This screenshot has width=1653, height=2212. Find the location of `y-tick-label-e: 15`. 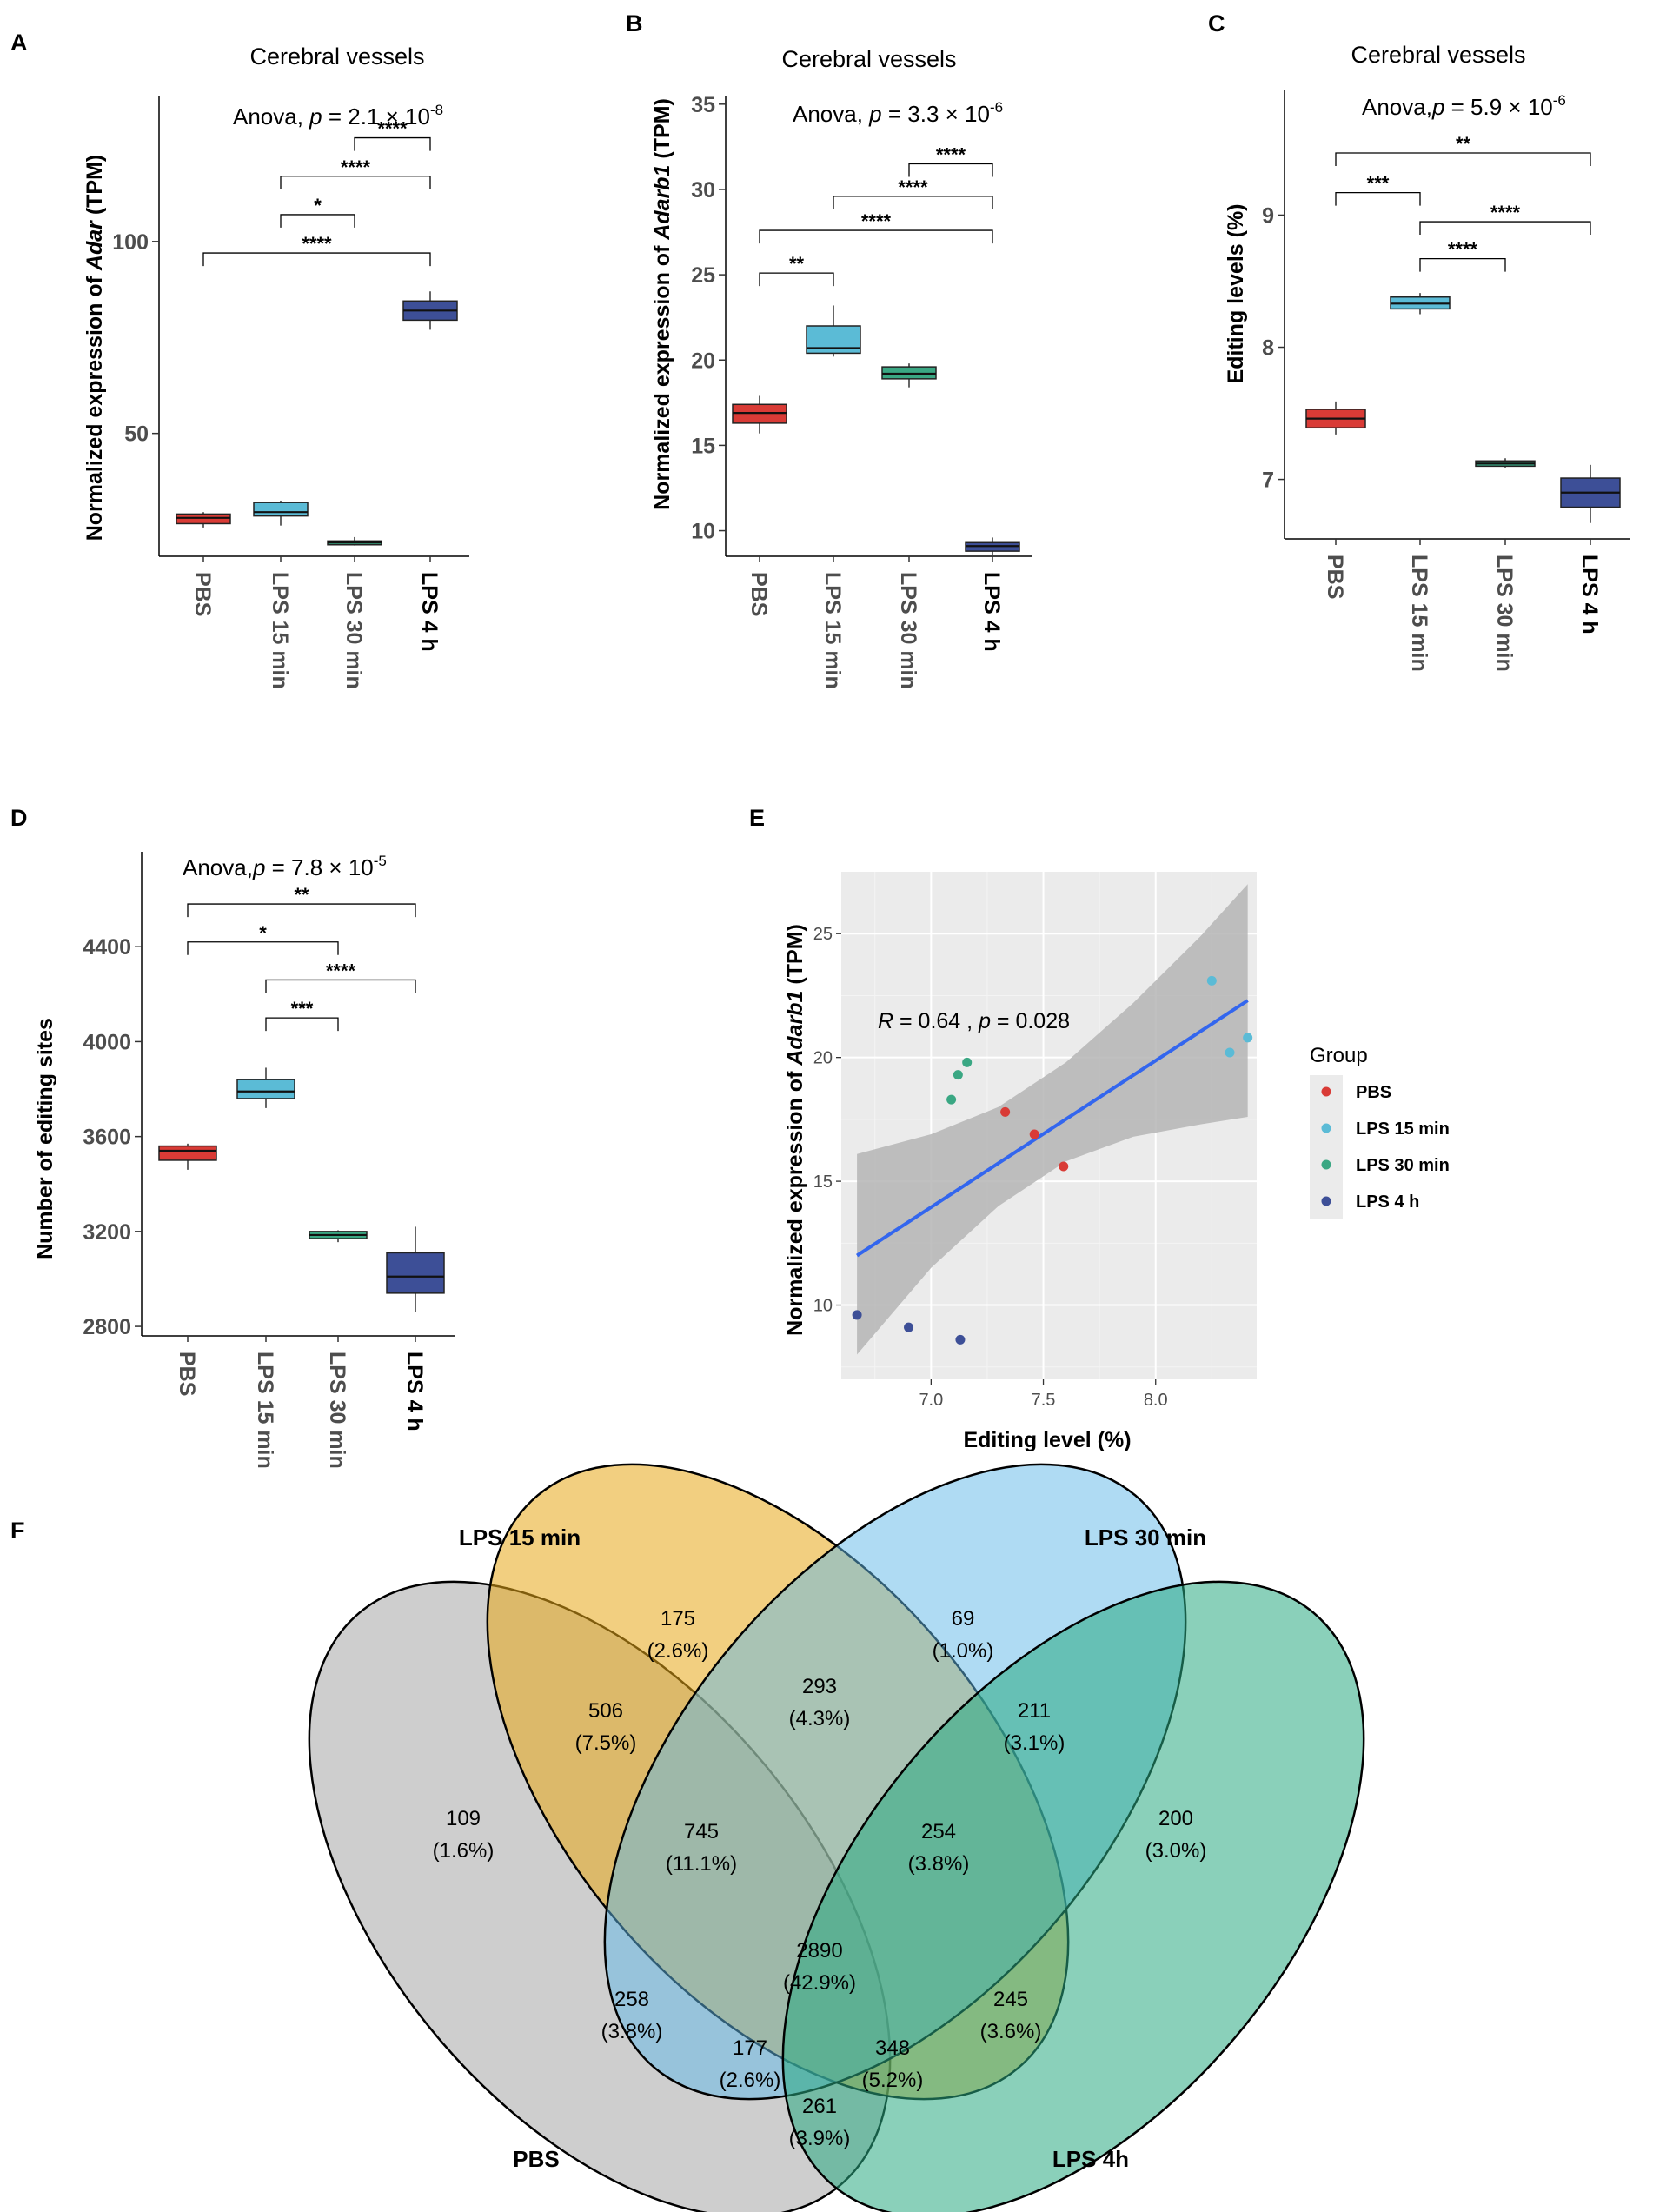

y-tick-label-e: 15 is located at coordinates (823, 1182).